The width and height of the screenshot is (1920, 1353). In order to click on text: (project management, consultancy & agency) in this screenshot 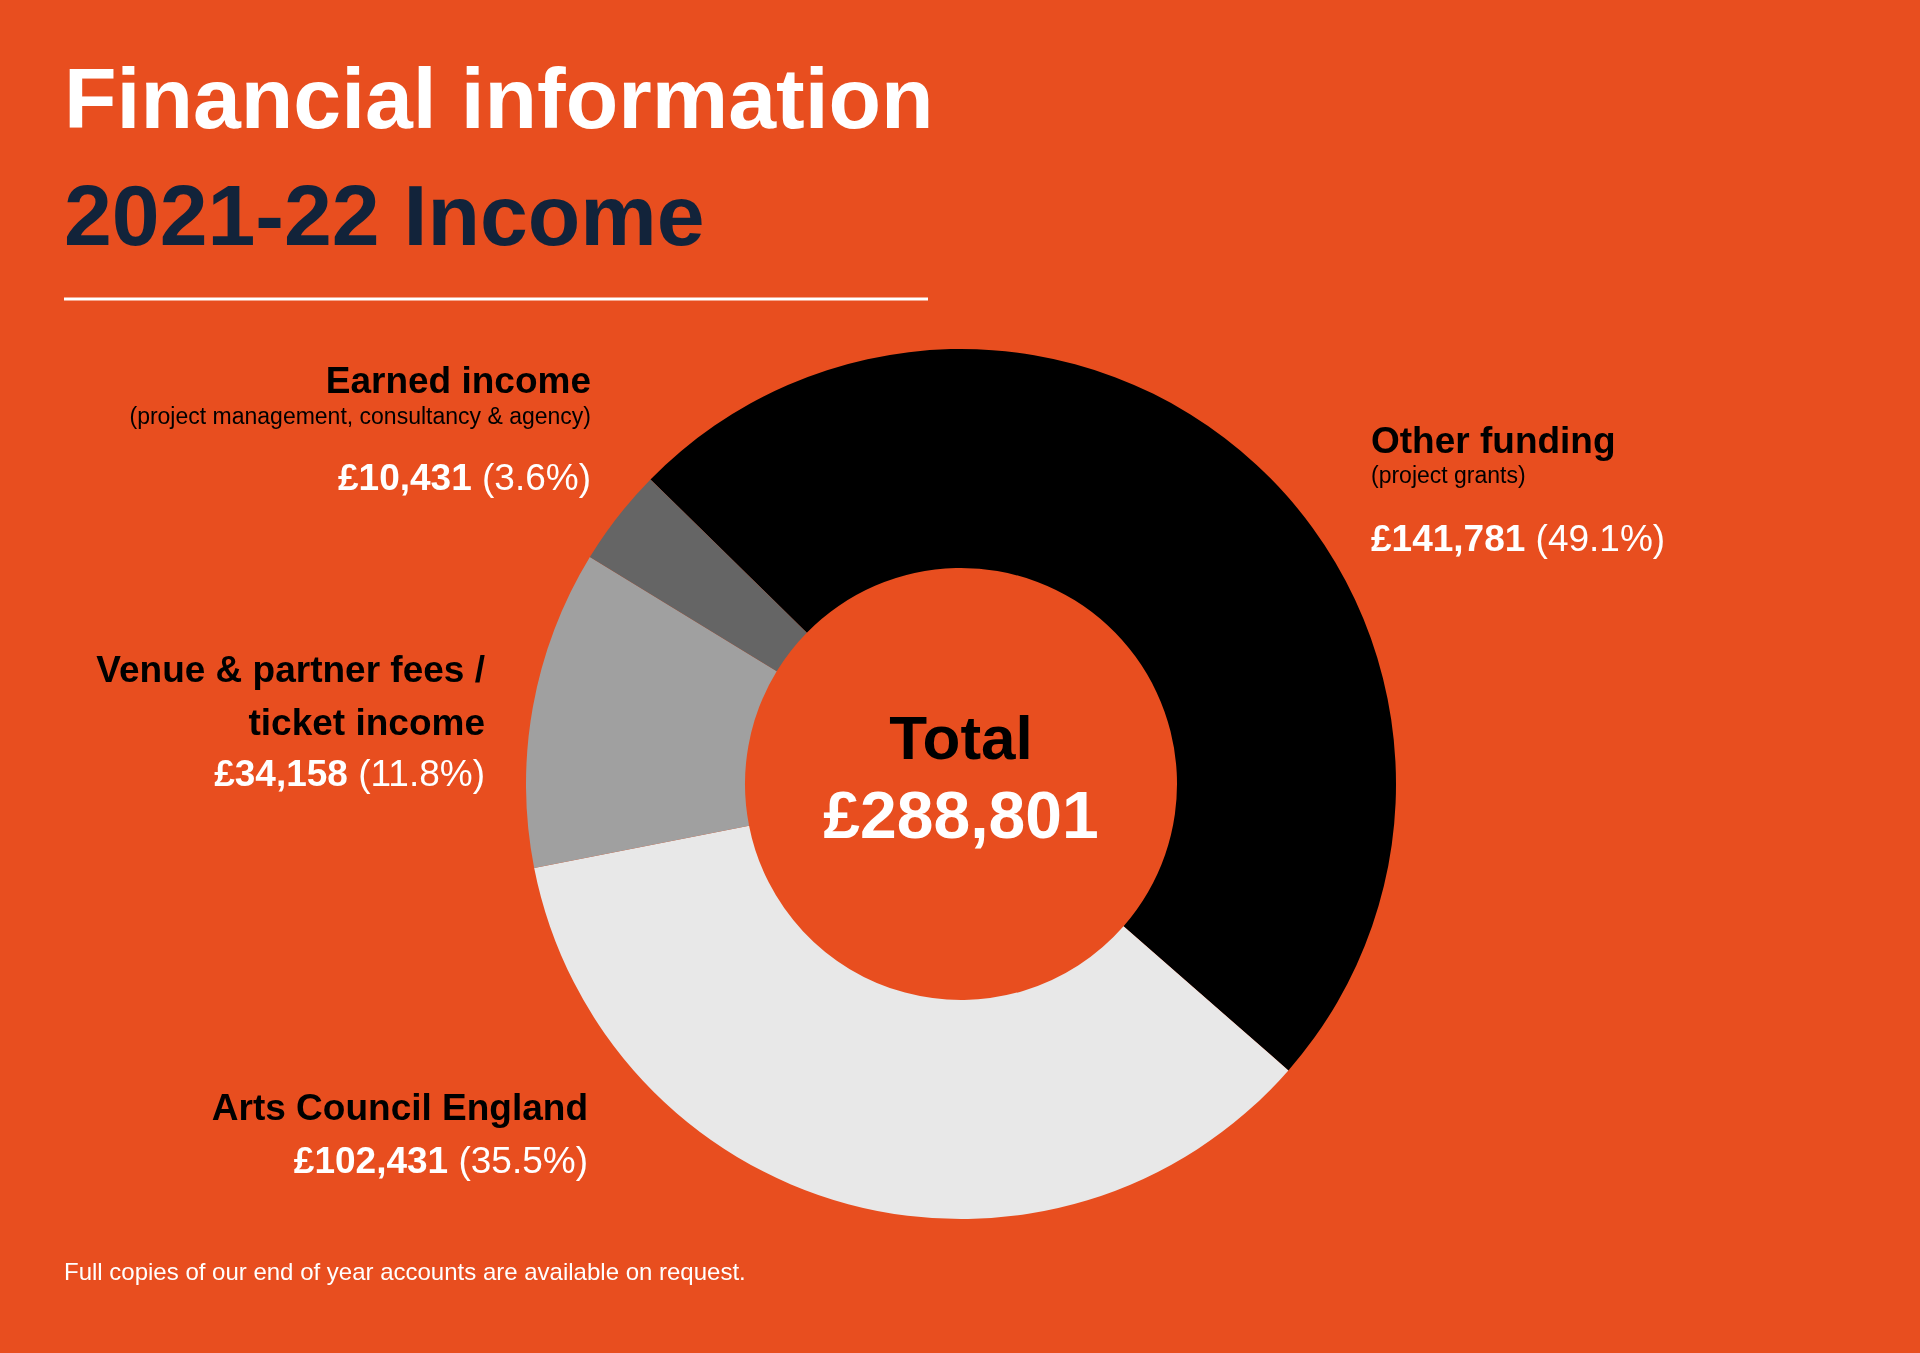, I will do `click(360, 416)`.